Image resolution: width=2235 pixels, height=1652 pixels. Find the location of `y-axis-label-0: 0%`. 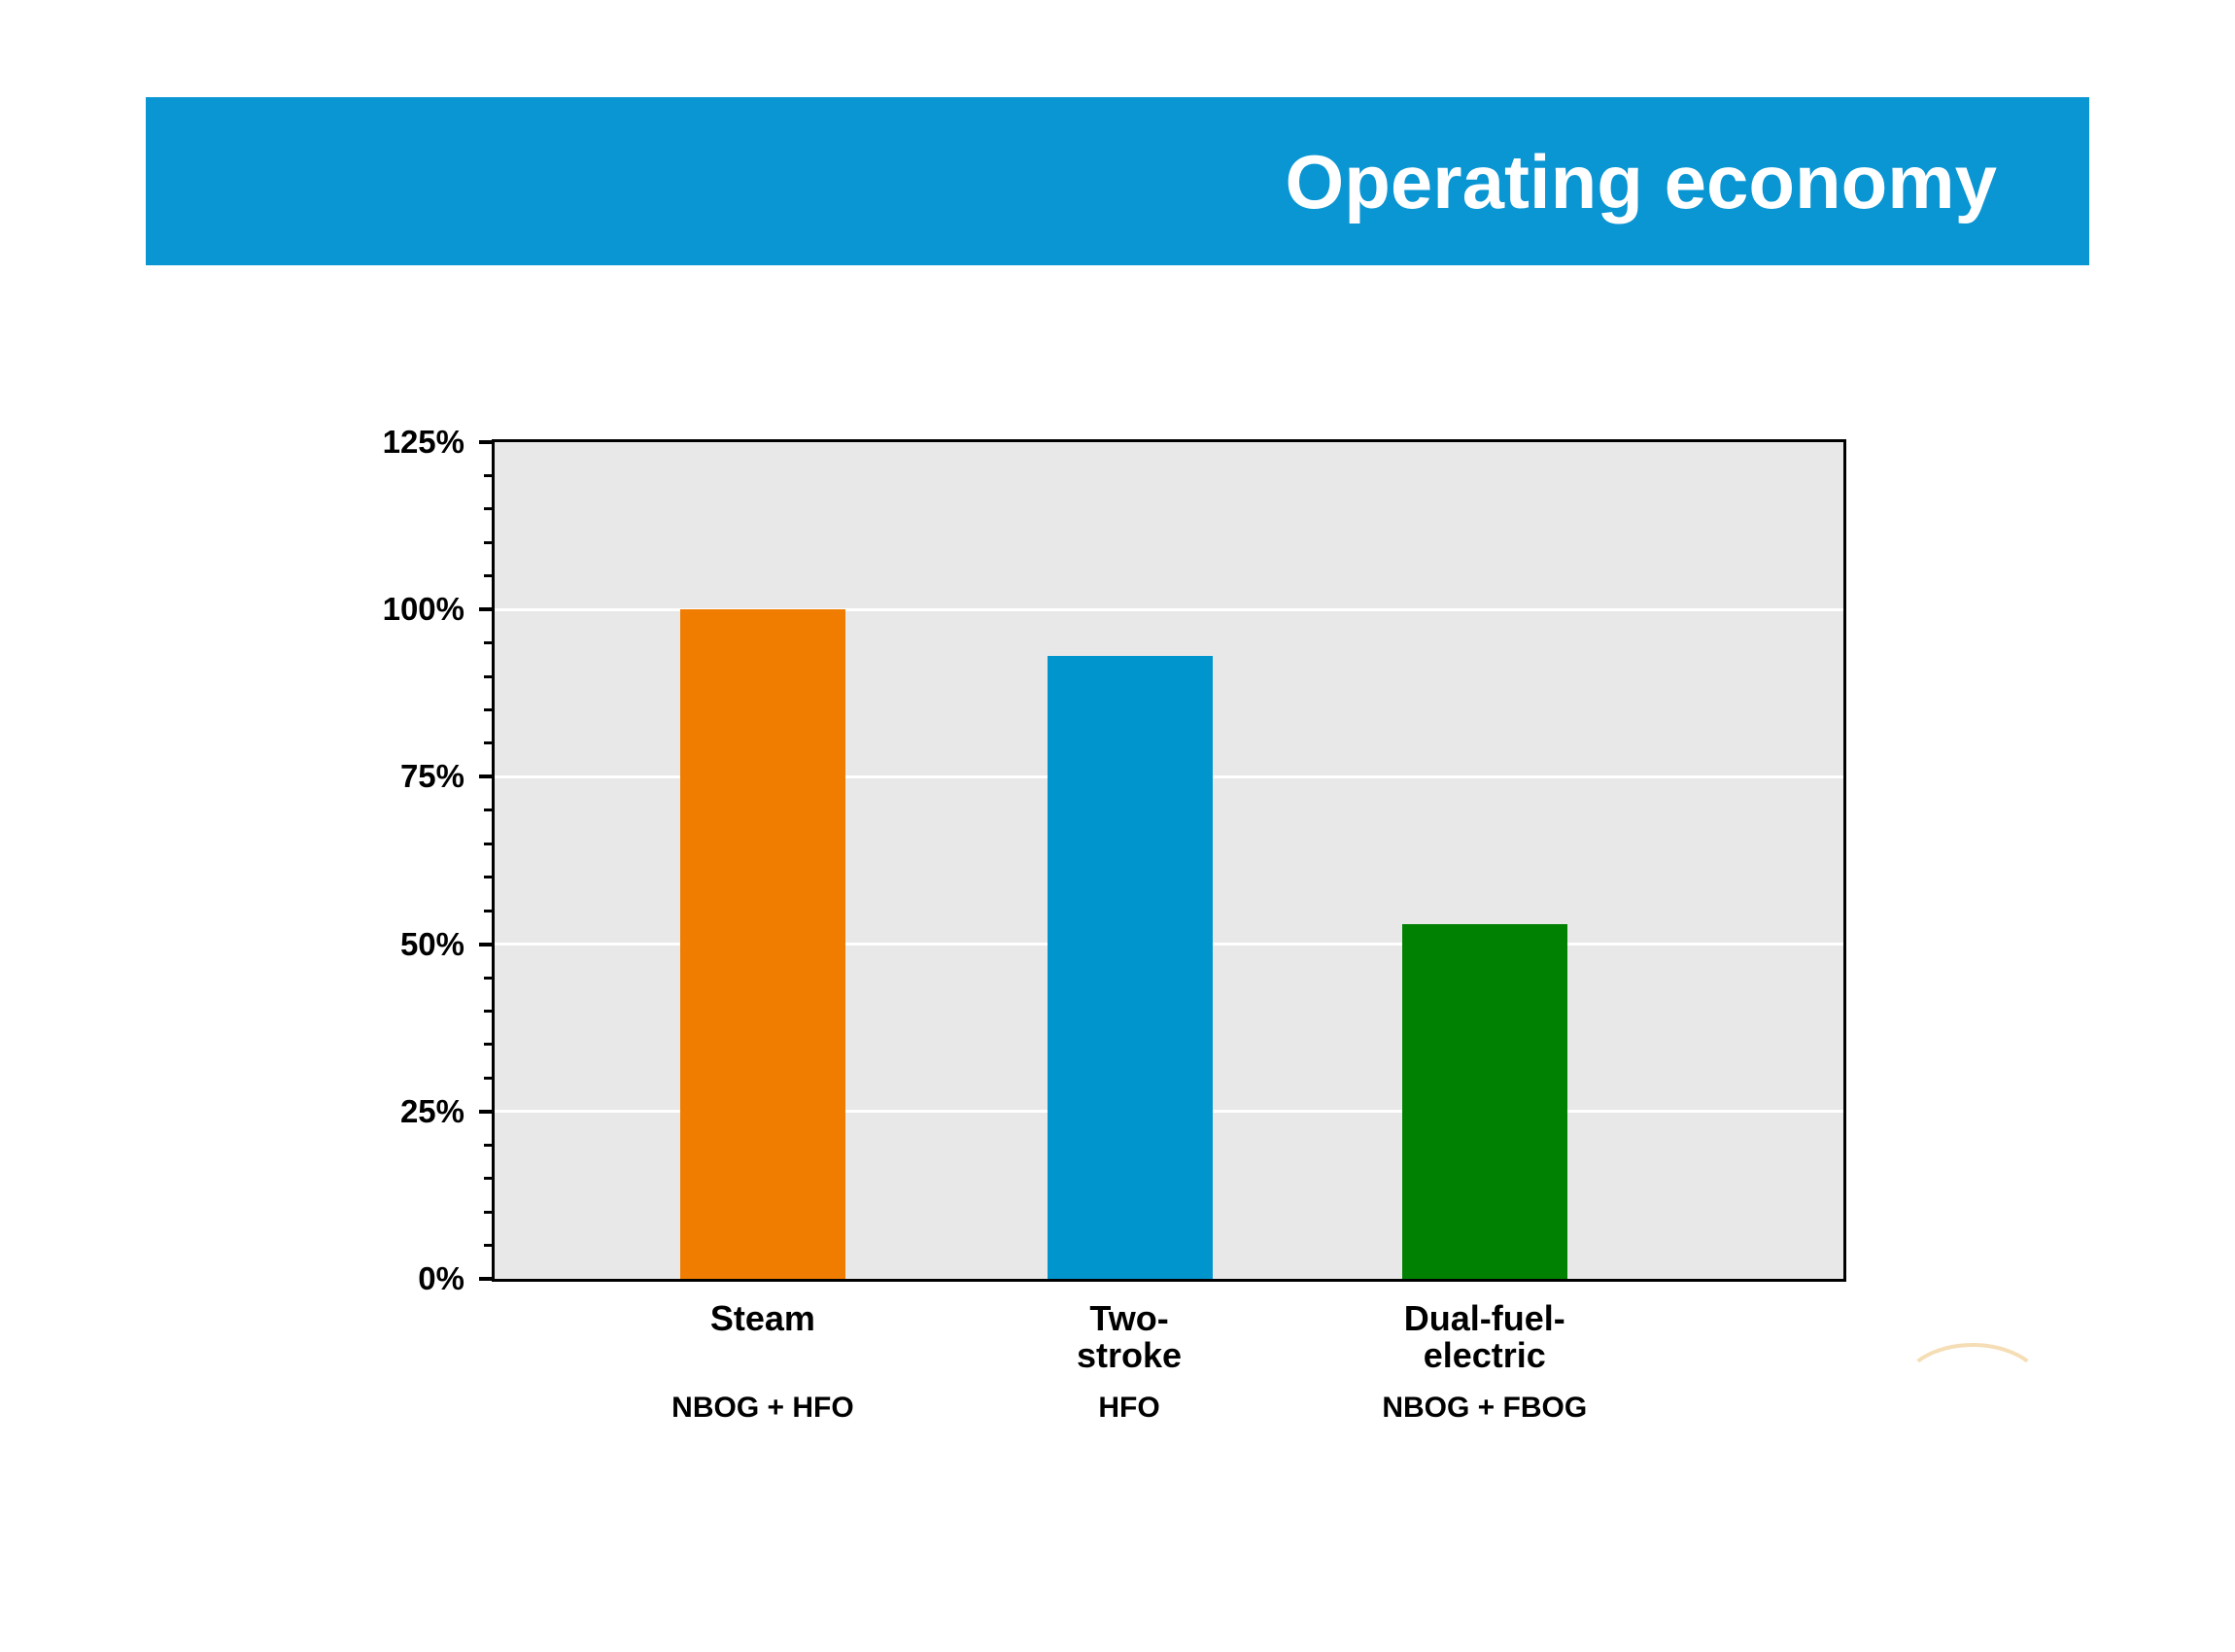

y-axis-label-0: 0% is located at coordinates (441, 1278).